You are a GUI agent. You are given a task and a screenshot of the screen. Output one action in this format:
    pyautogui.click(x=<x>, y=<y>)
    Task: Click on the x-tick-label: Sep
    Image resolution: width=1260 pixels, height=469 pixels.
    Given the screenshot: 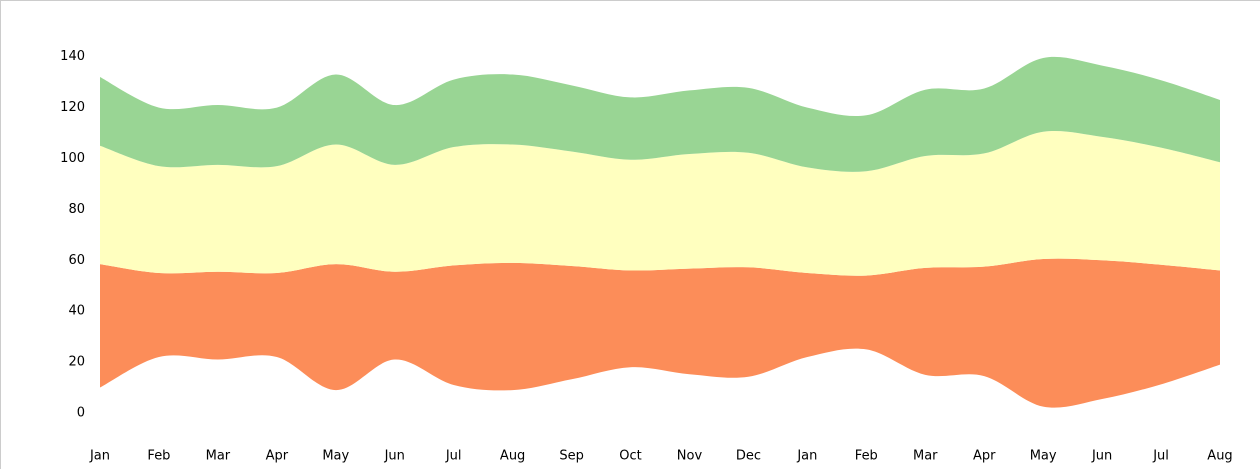 What is the action you would take?
    pyautogui.click(x=571, y=456)
    